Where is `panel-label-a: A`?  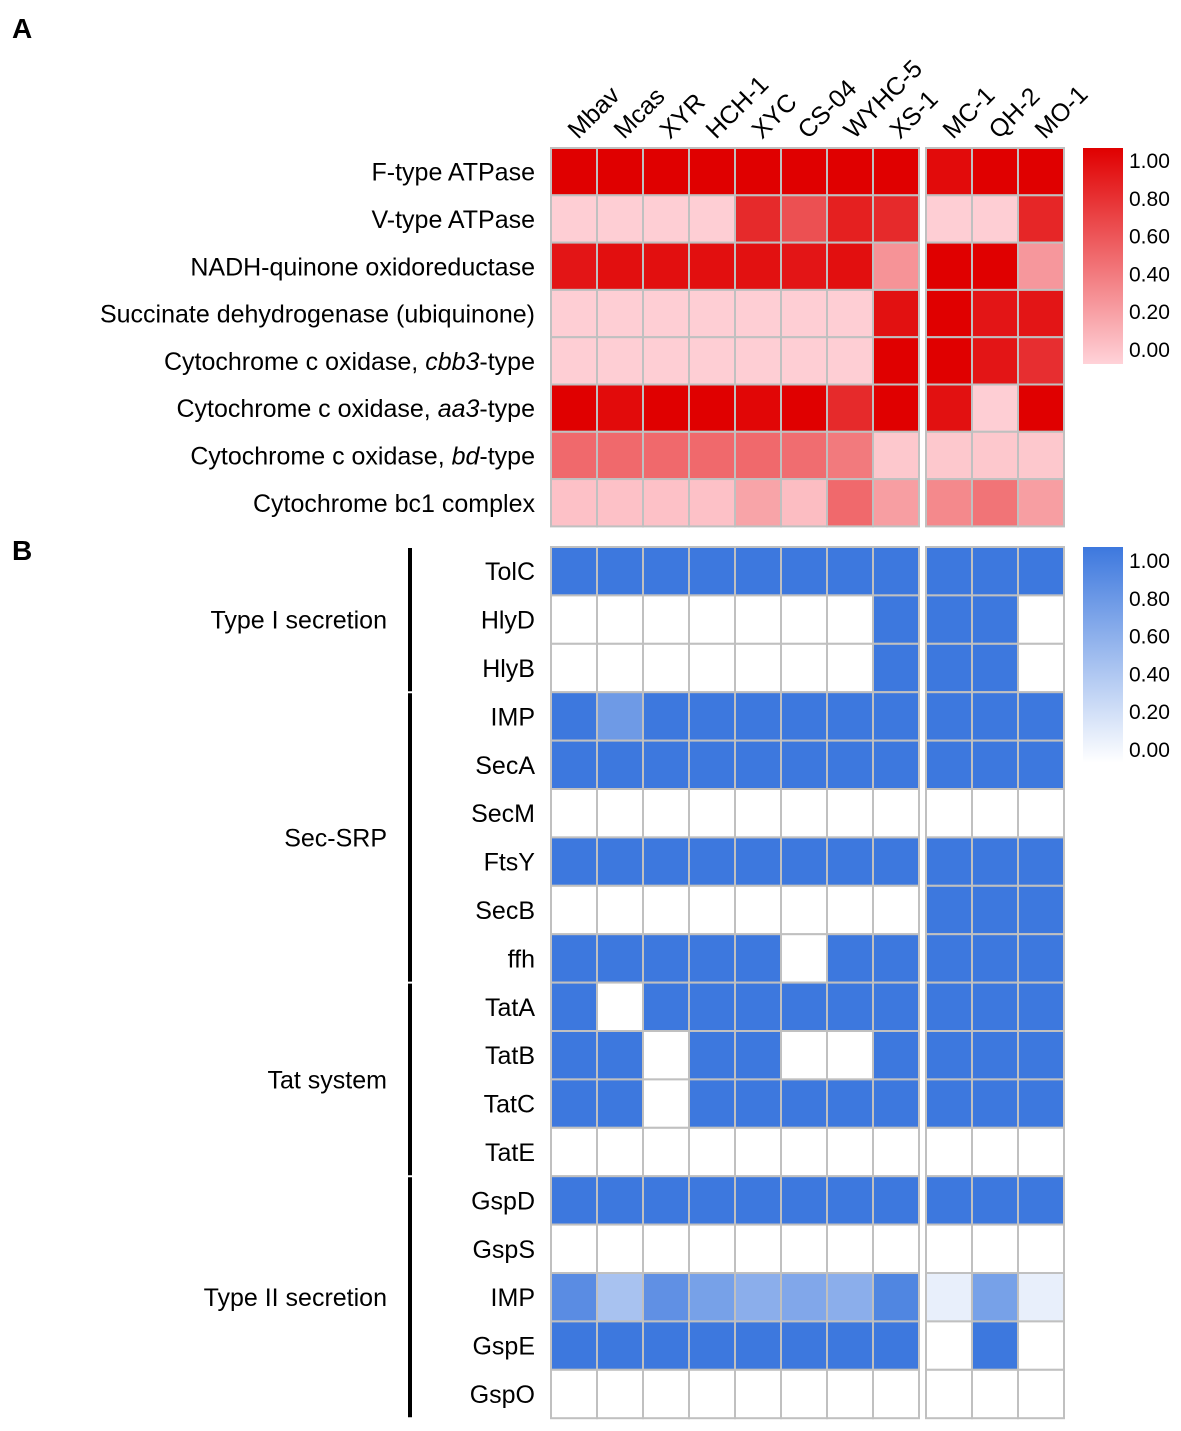
panel-label-a: A is located at coordinates (22, 28).